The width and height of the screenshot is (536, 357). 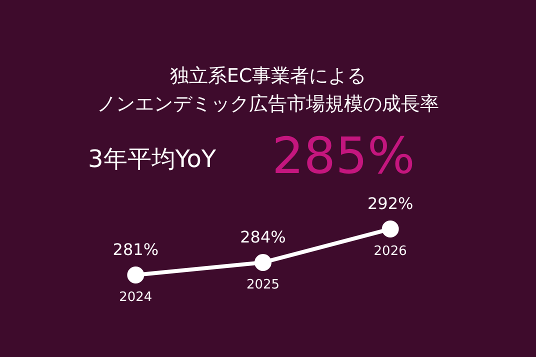 What do you see at coordinates (390, 203) in the screenshot?
I see `data-label: 292%` at bounding box center [390, 203].